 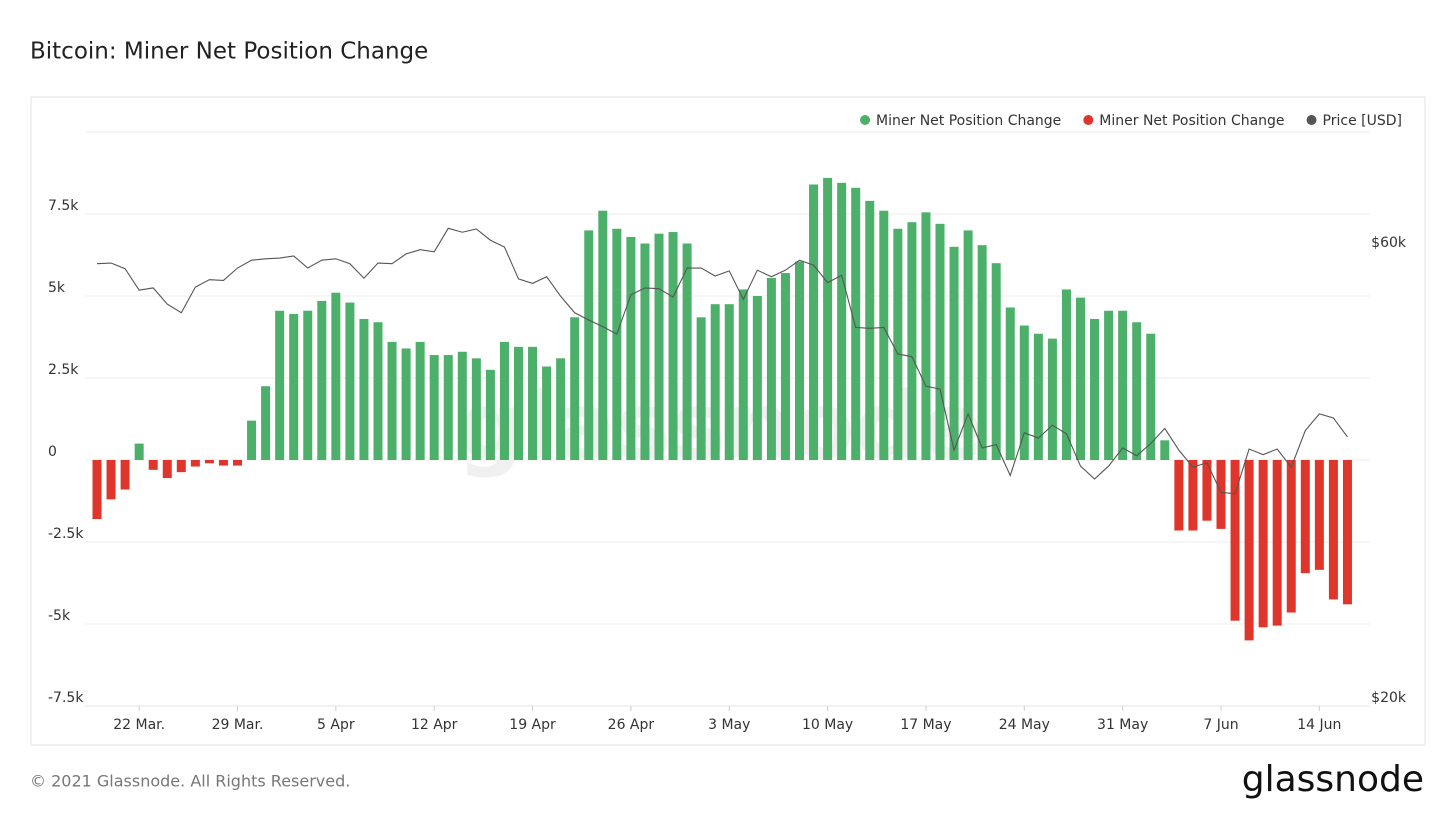 I want to click on x-tick-label: 19 Apr, so click(x=532, y=725).